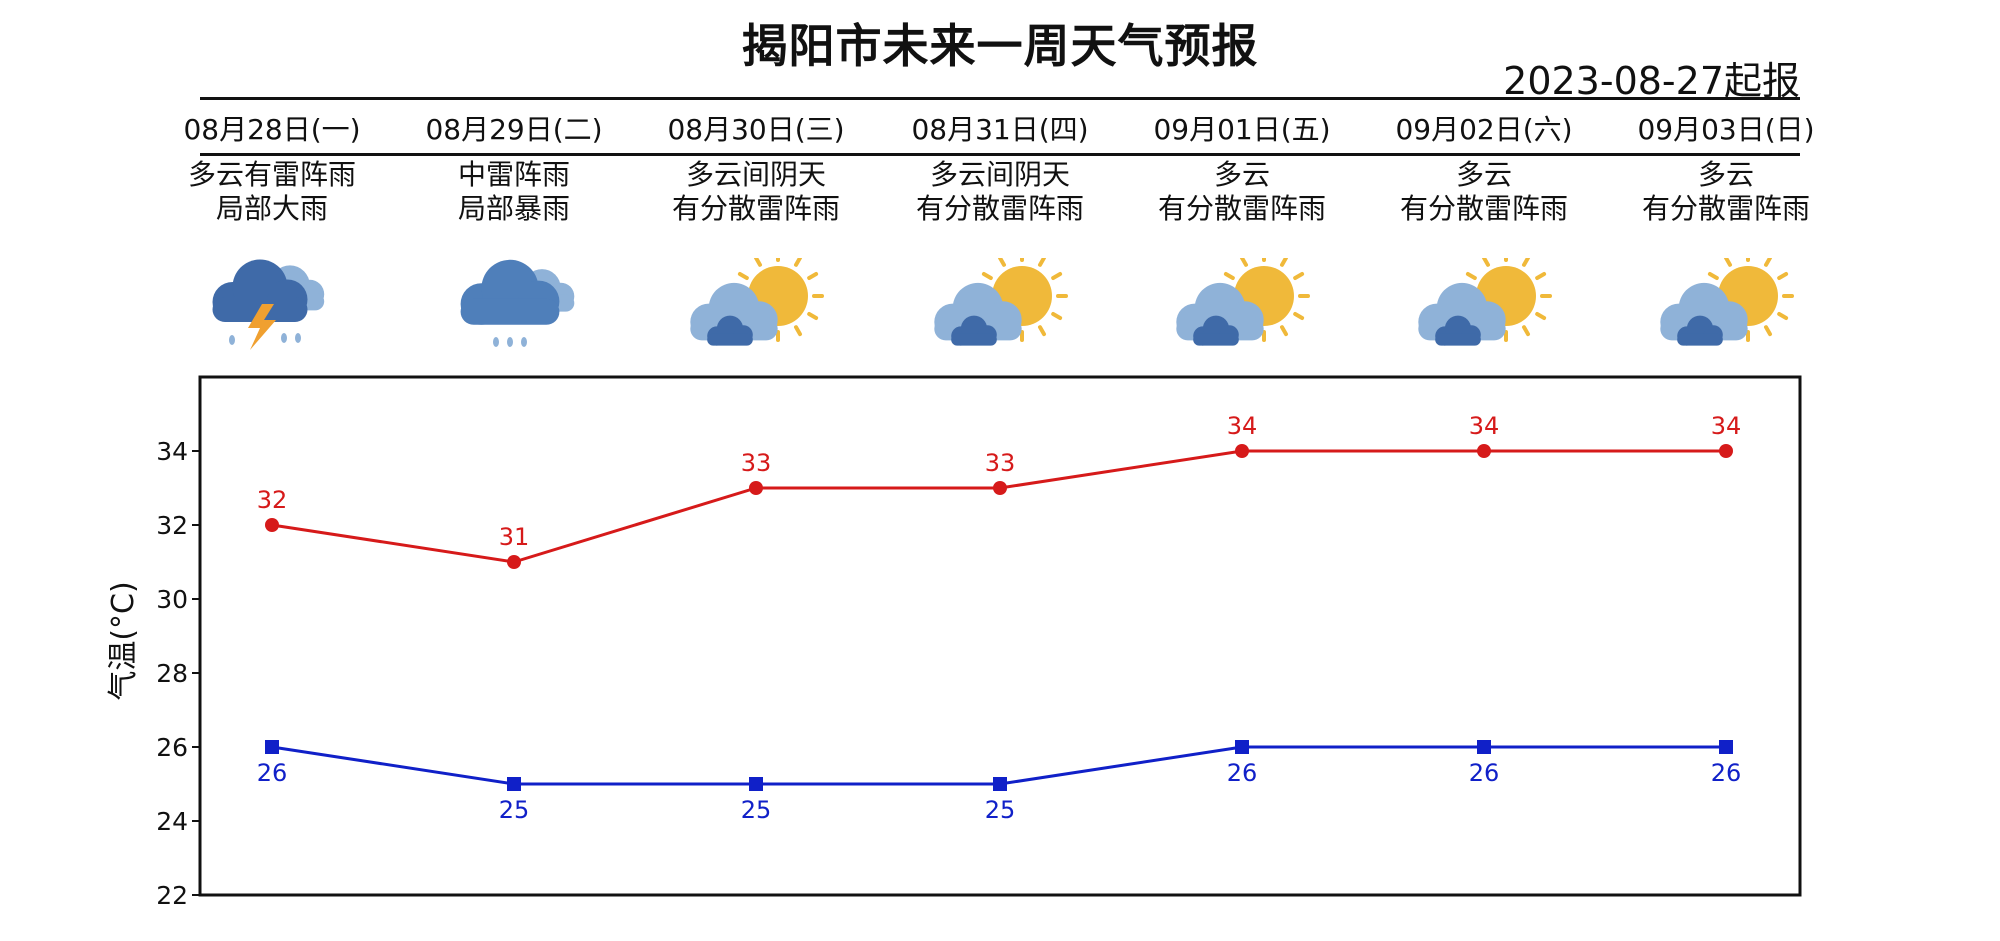 The width and height of the screenshot is (2000, 941). What do you see at coordinates (514, 537) in the screenshot?
I see `high-temp-label: 31` at bounding box center [514, 537].